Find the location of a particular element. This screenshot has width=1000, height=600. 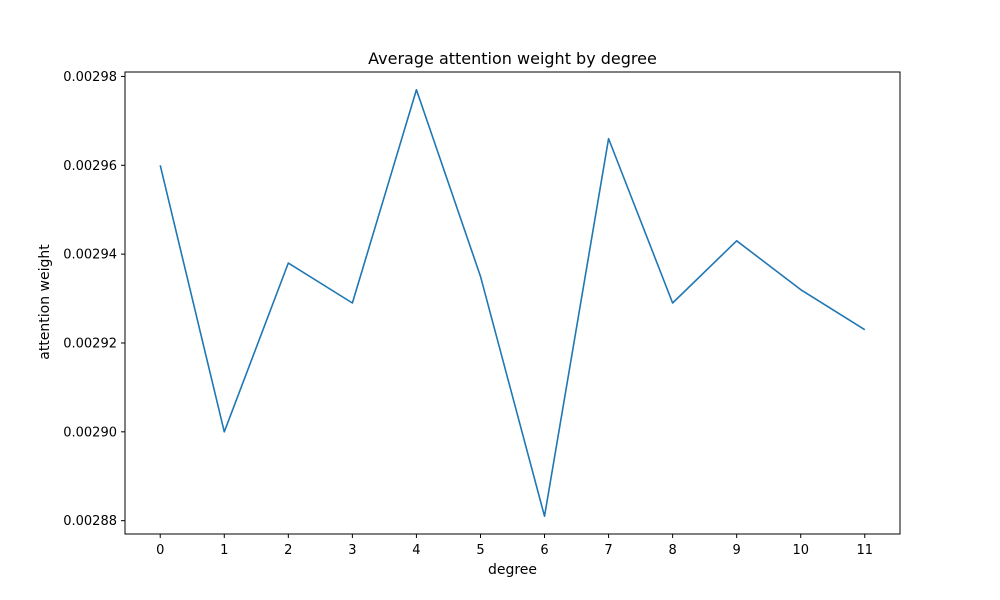

x-axis-ticks: 0 1 2 3 4 5 6 7 8 9 10 11 is located at coordinates (514, 546).